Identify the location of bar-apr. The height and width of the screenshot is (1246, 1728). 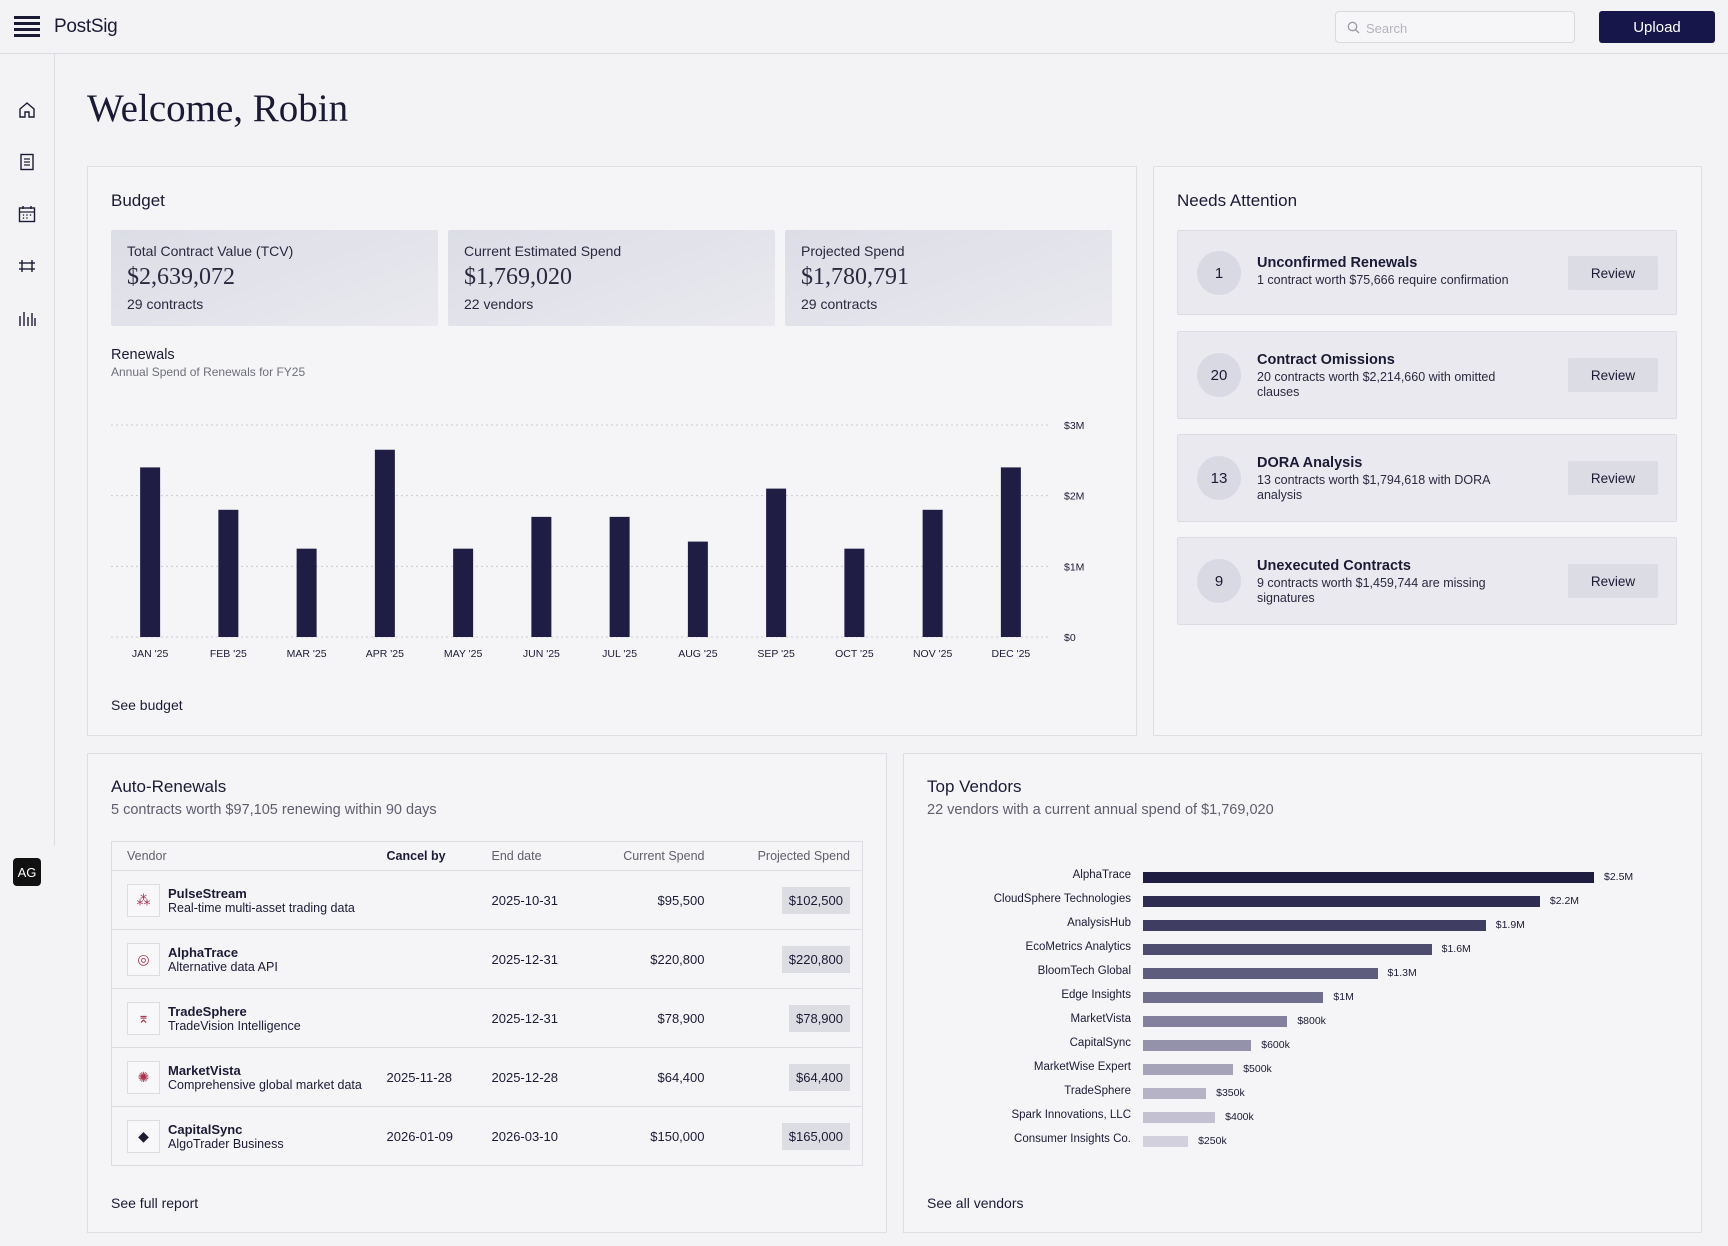
(384, 543).